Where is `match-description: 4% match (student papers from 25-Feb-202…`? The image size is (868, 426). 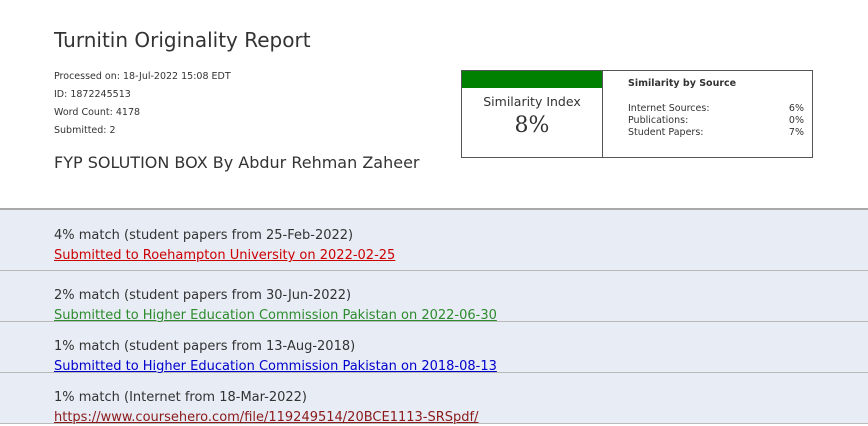
match-description: 4% match (student papers from 25-Feb-202… is located at coordinates (204, 235).